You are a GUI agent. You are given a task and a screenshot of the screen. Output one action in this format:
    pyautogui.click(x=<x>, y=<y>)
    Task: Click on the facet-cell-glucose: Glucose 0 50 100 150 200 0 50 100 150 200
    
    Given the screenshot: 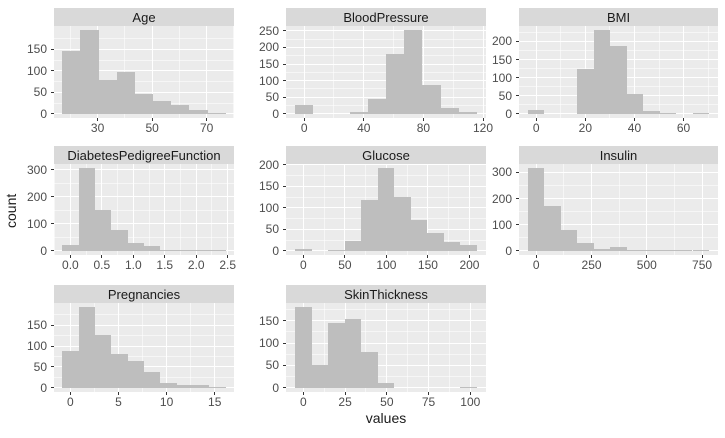 What is the action you would take?
    pyautogui.click(x=364, y=215)
    